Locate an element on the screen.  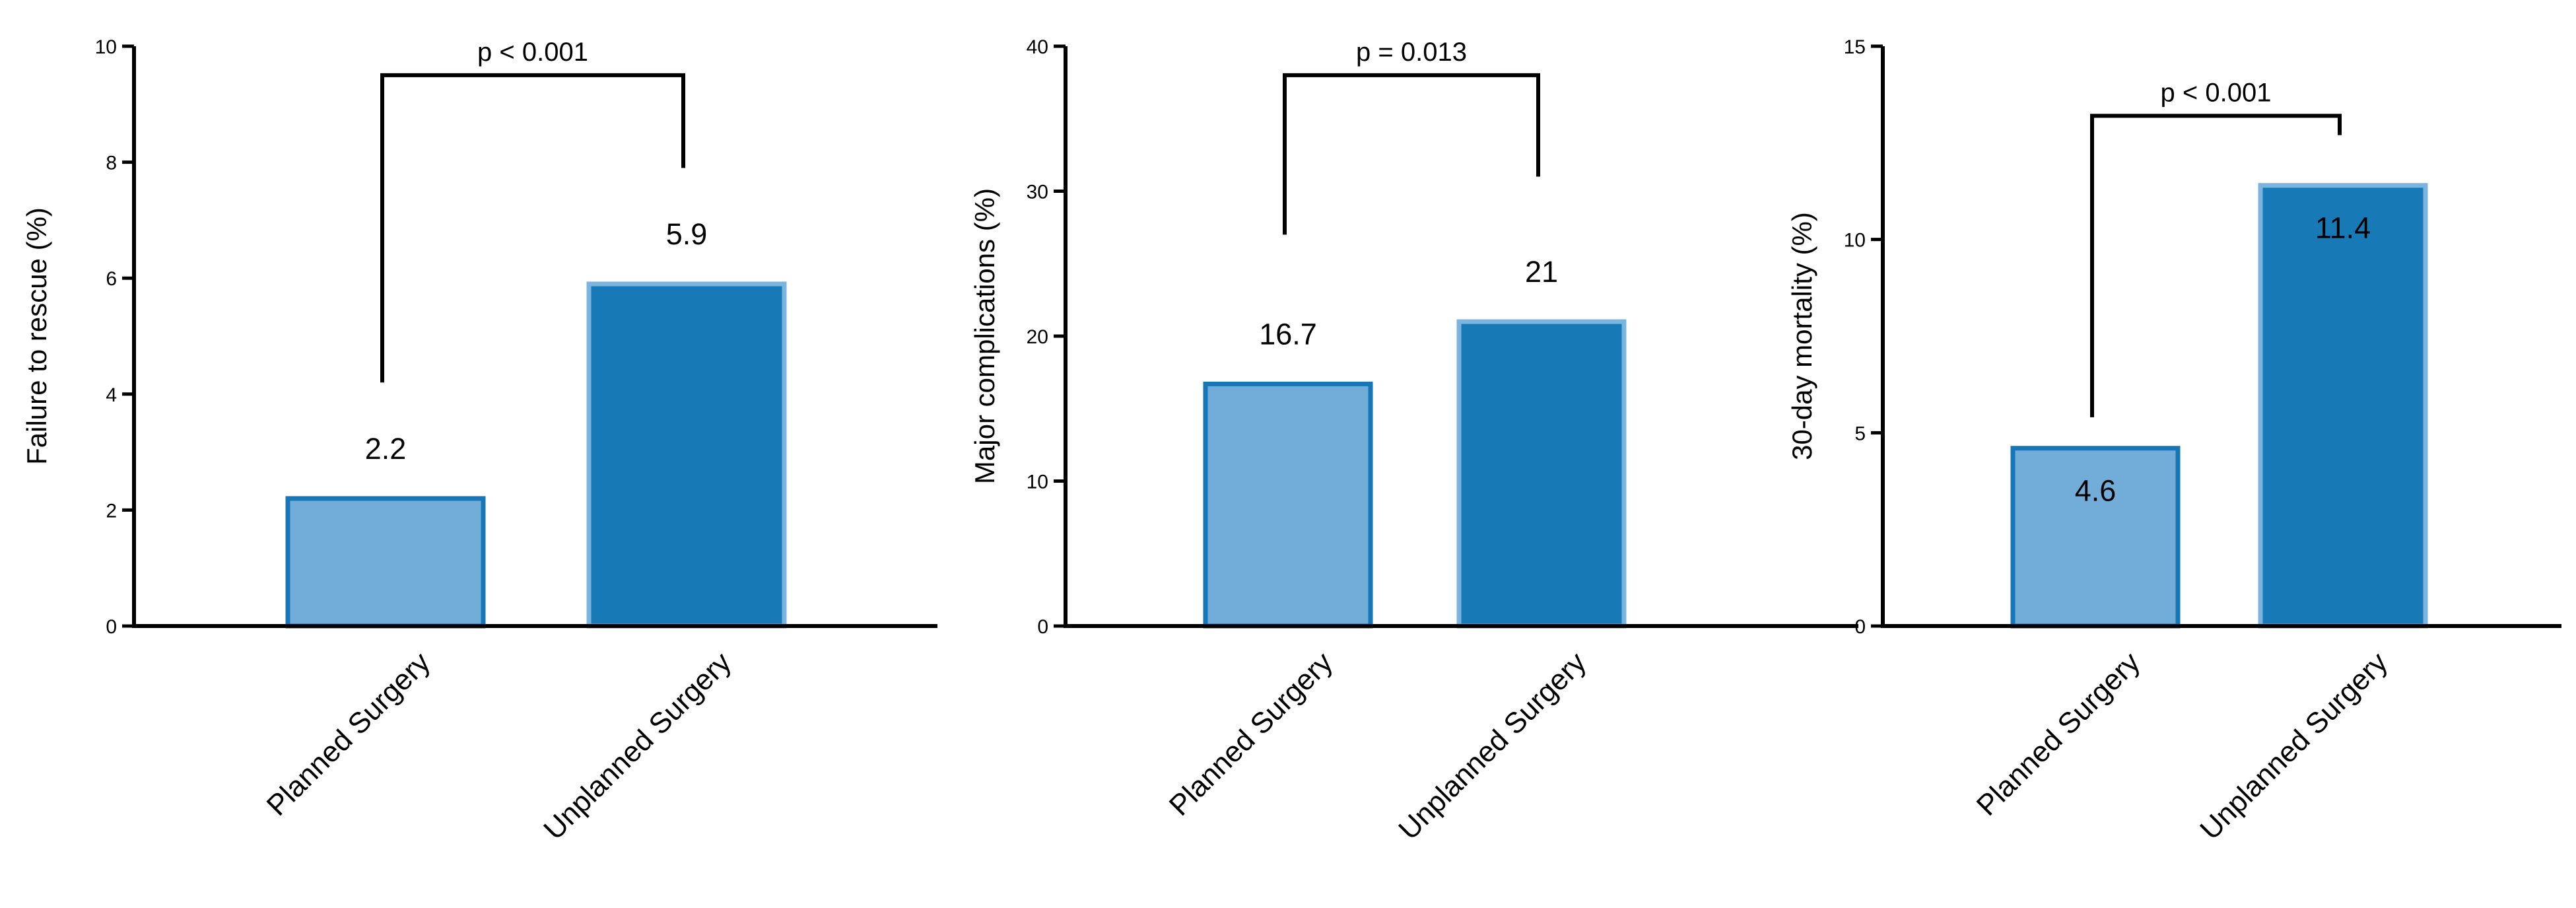
bar-data-label: 16.7 is located at coordinates (1288, 334).